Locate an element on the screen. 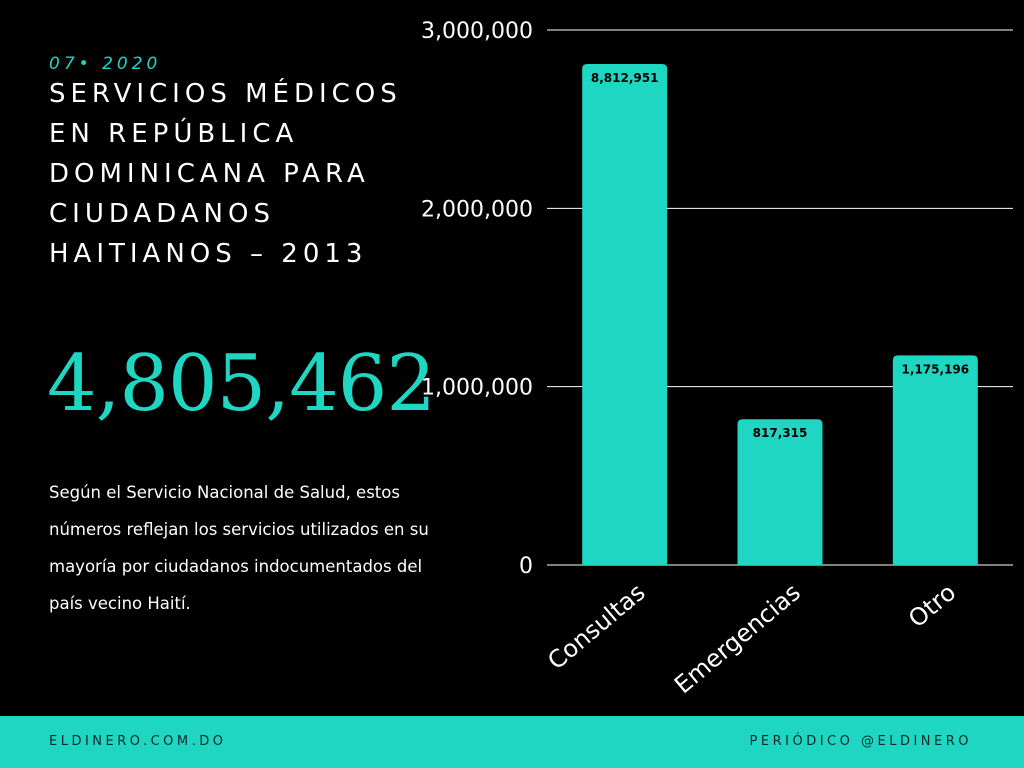  x-tick-label: Otro is located at coordinates (932, 605).